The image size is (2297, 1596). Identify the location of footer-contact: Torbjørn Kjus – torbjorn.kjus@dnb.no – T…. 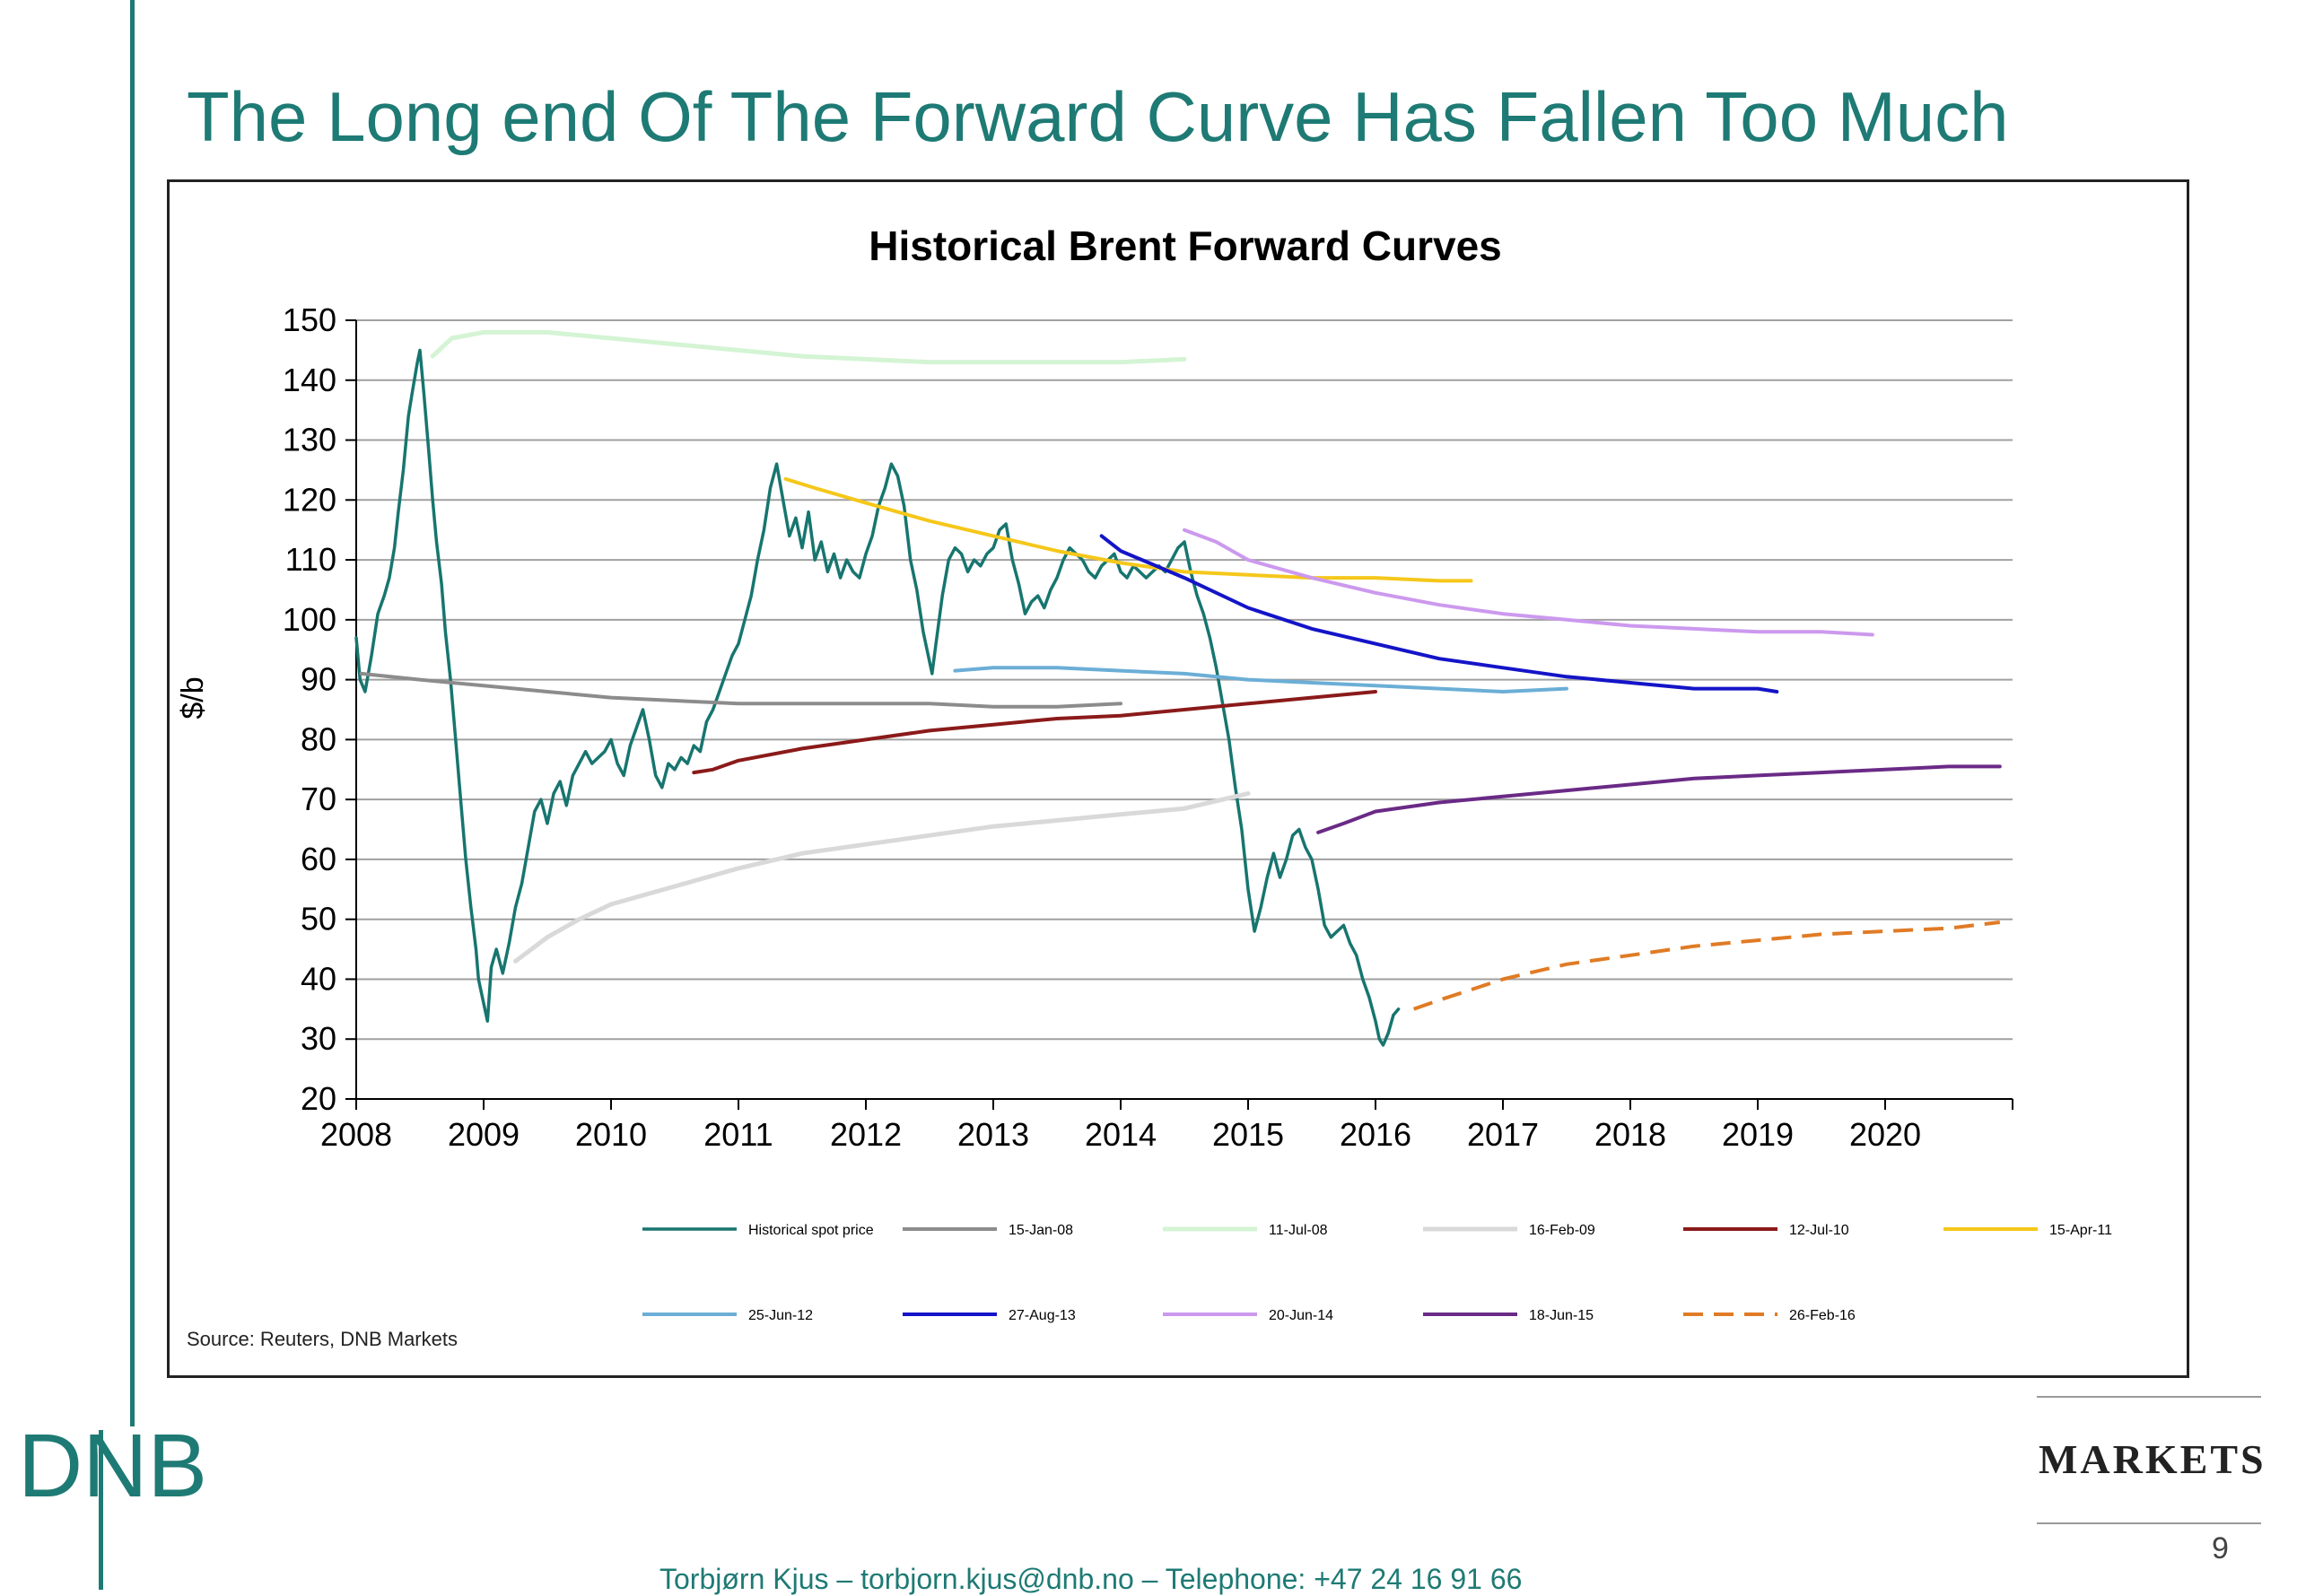
(1091, 1579).